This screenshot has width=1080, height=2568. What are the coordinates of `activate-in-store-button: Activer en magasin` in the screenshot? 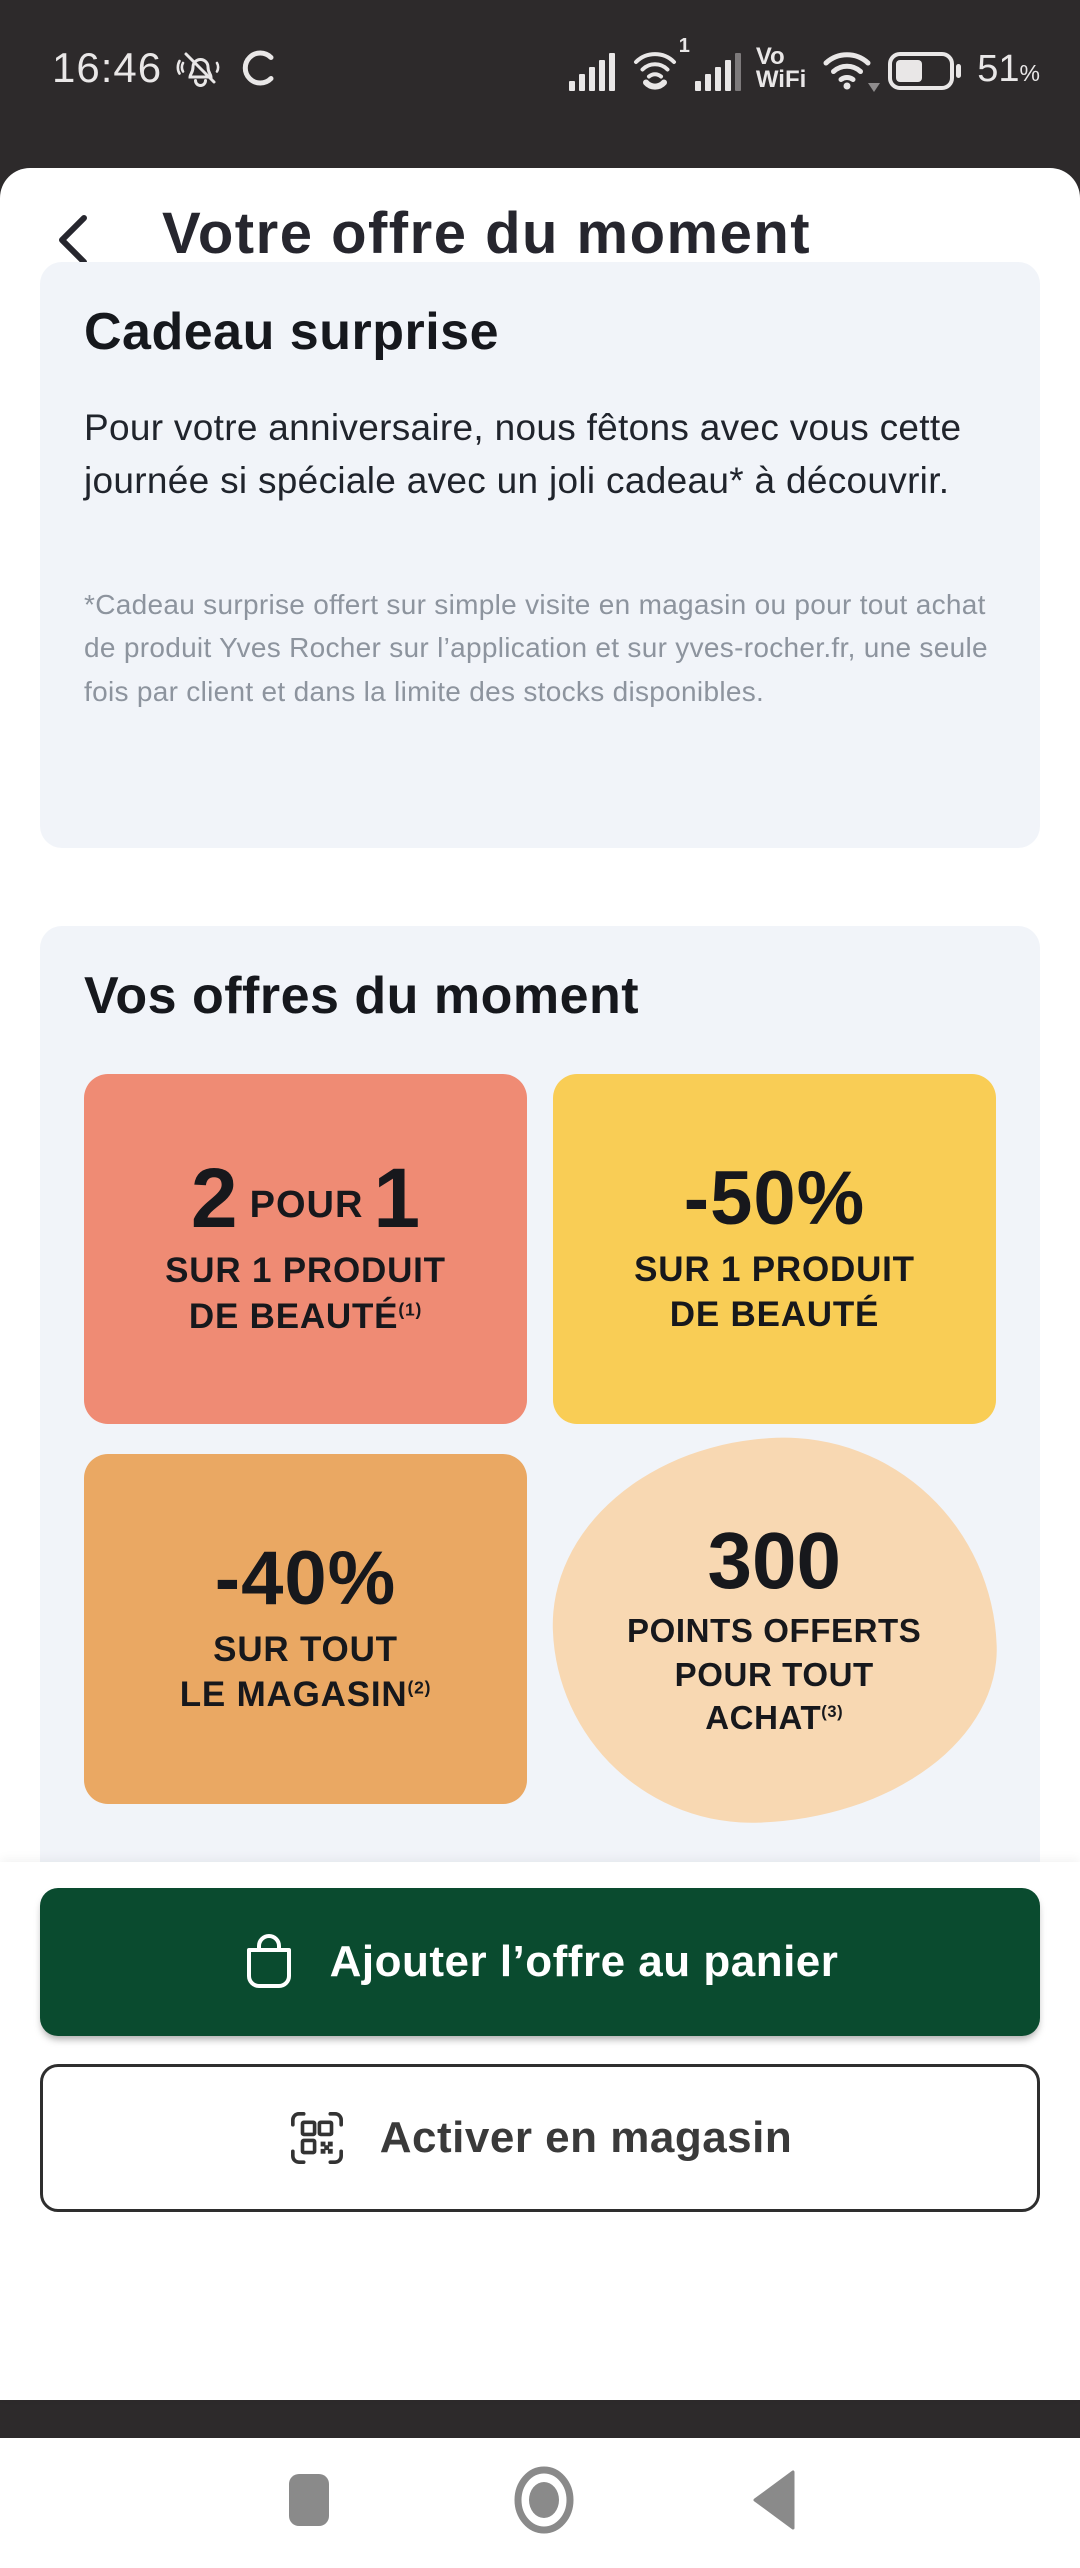 It's located at (540, 2138).